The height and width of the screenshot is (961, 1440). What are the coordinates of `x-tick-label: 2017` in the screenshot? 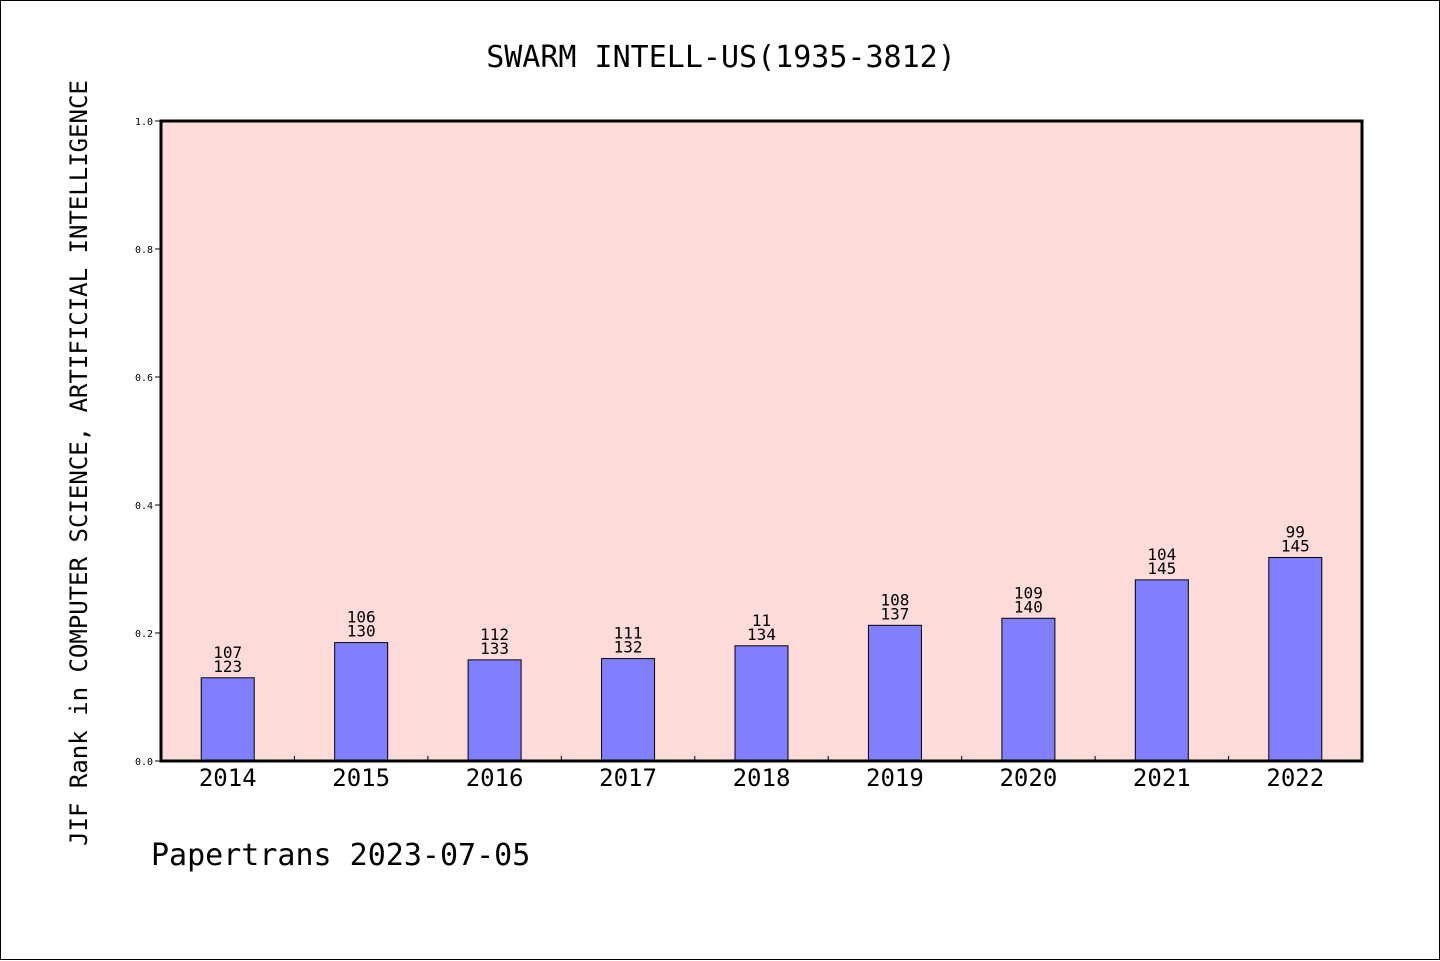 It's located at (628, 778).